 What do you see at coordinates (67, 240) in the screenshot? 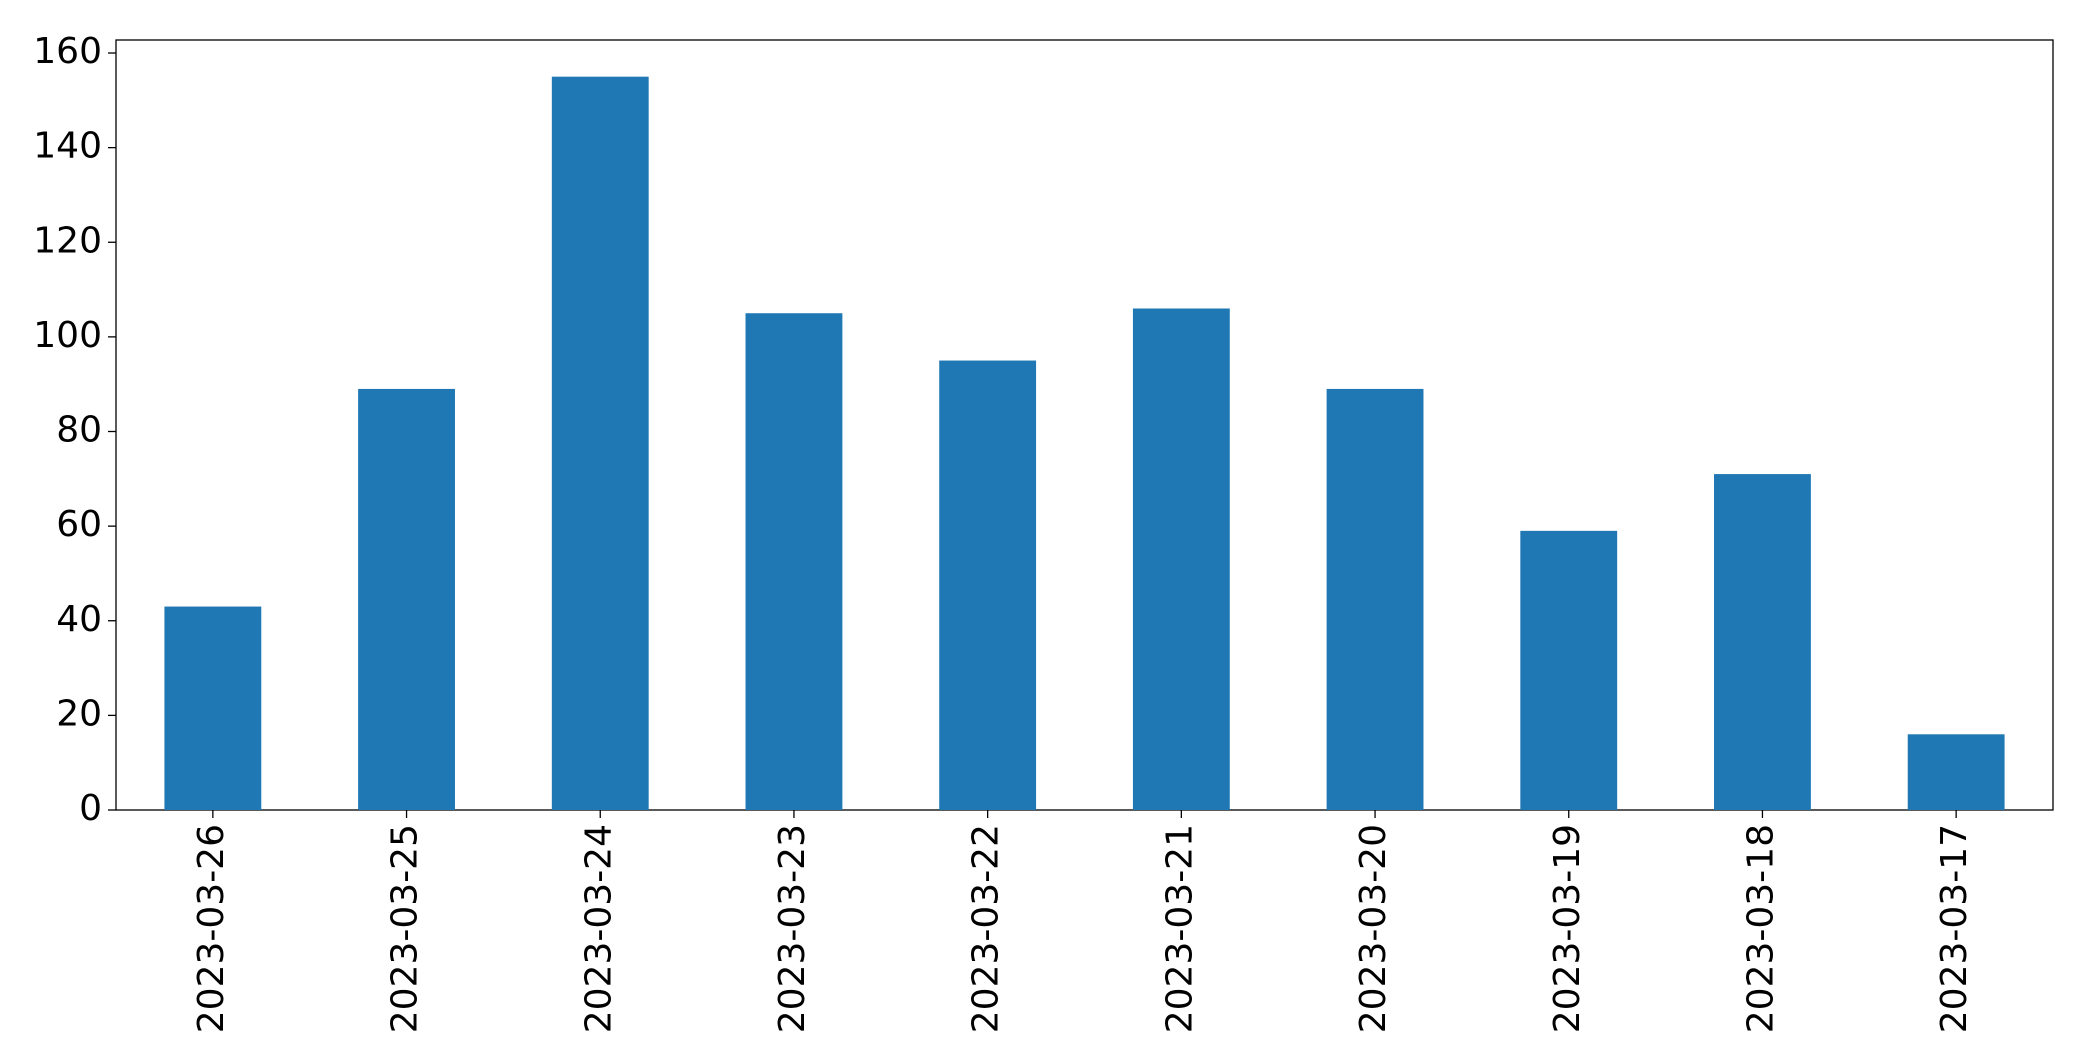
I see `y-tick-label: 120` at bounding box center [67, 240].